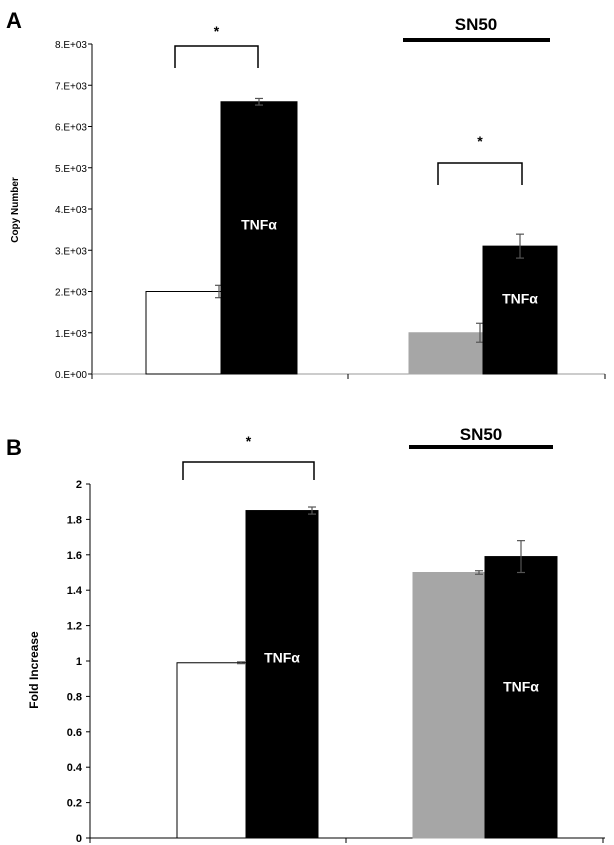 This screenshot has width=614, height=845. I want to click on panel-b-sig-star-1: *, so click(249, 441).